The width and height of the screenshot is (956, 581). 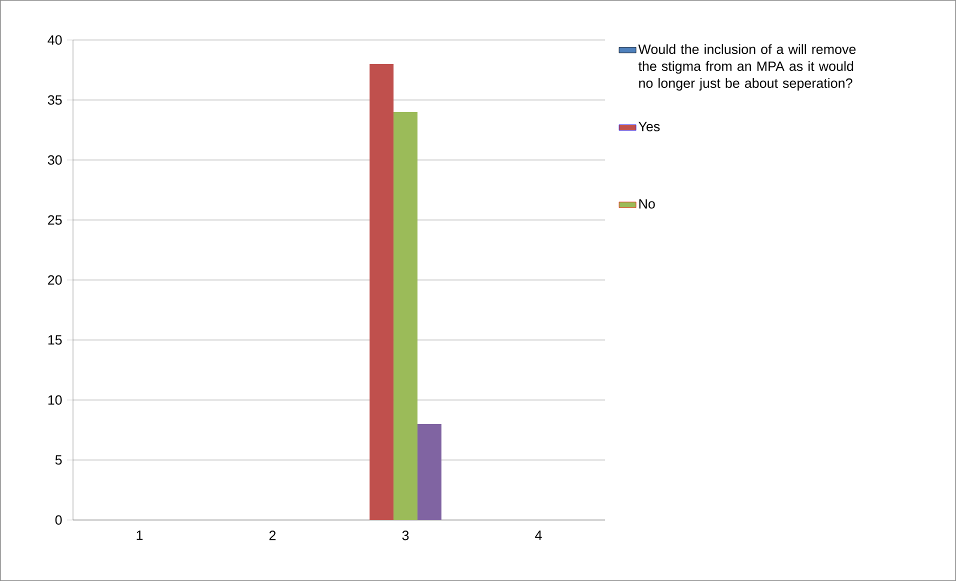 What do you see at coordinates (55, 40) in the screenshot?
I see `y-tick-label: 40` at bounding box center [55, 40].